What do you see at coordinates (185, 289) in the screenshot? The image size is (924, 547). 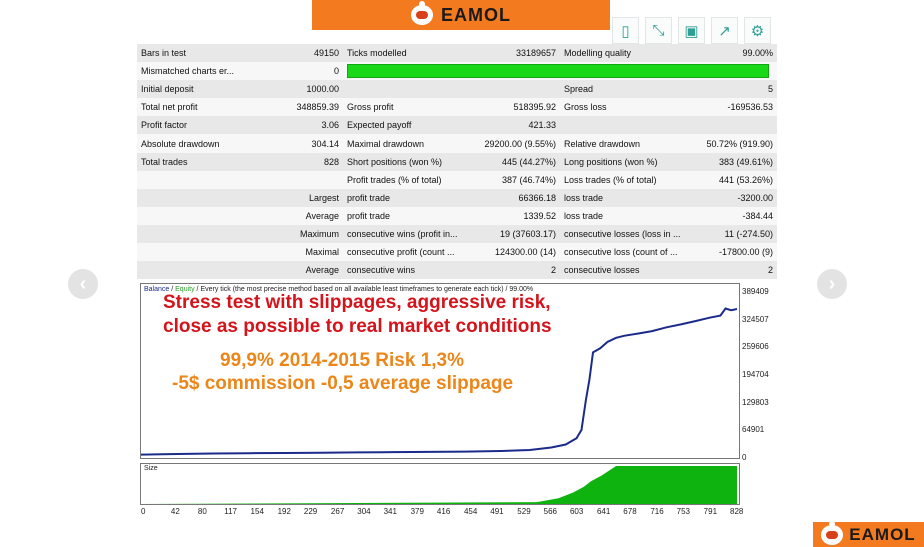 I see `legend-equity: Equity` at bounding box center [185, 289].